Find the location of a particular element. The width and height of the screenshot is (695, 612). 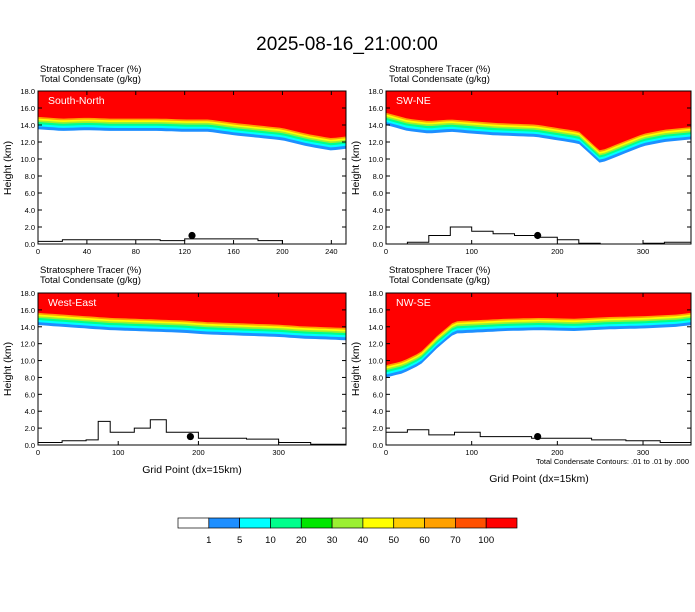

colorbar-label: 60 is located at coordinates (424, 540).